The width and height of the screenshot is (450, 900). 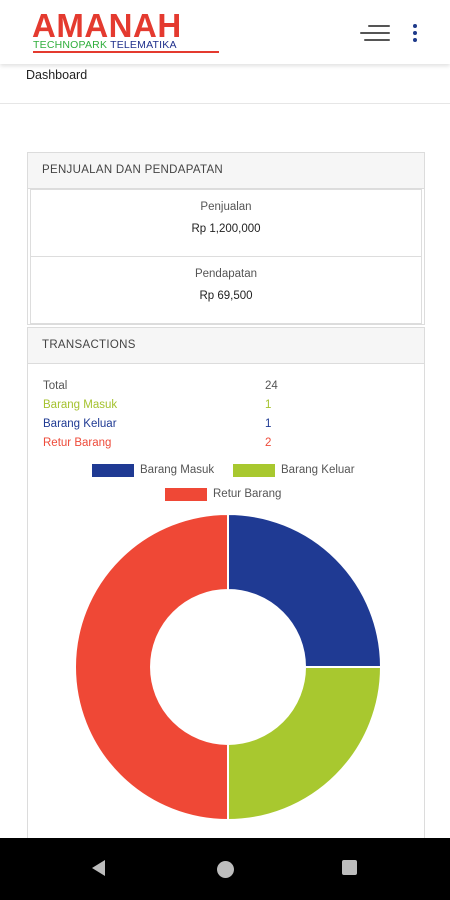 What do you see at coordinates (225, 84) in the screenshot?
I see `breadcrumb: Dashboard` at bounding box center [225, 84].